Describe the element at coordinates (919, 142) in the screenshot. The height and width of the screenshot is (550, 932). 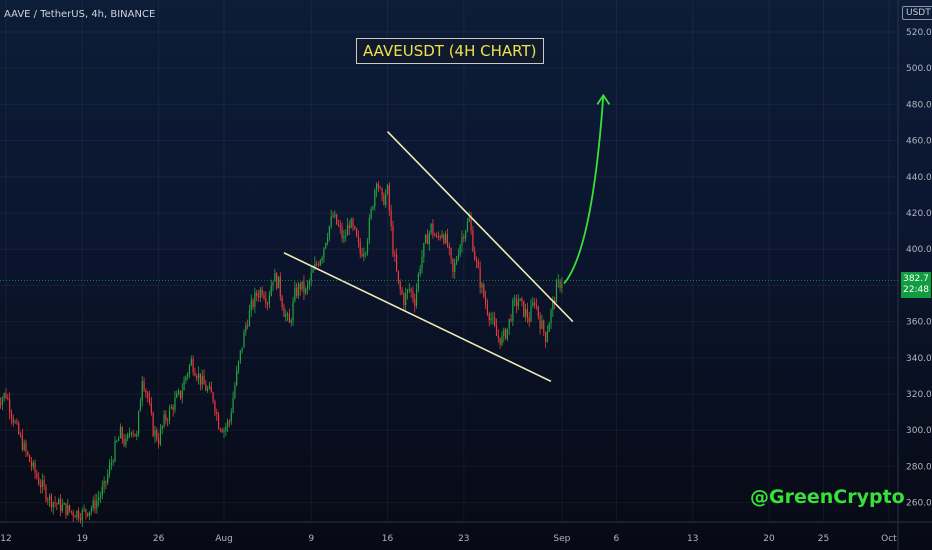
I see `price-tick-label: 460.0` at that location.